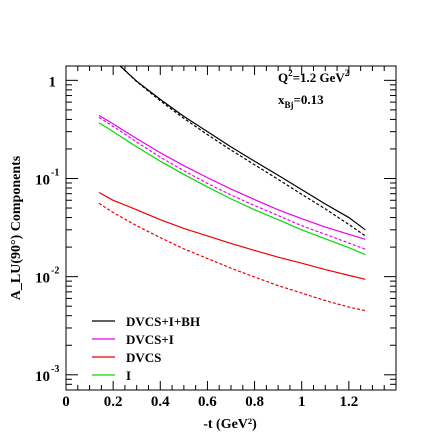 This screenshot has width=436, height=436. Describe the element at coordinates (302, 402) in the screenshot. I see `x-tick-label: 1` at that location.